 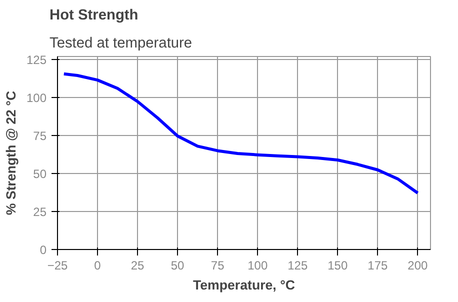 I want to click on y-tick-label: 125, so click(x=36, y=60).